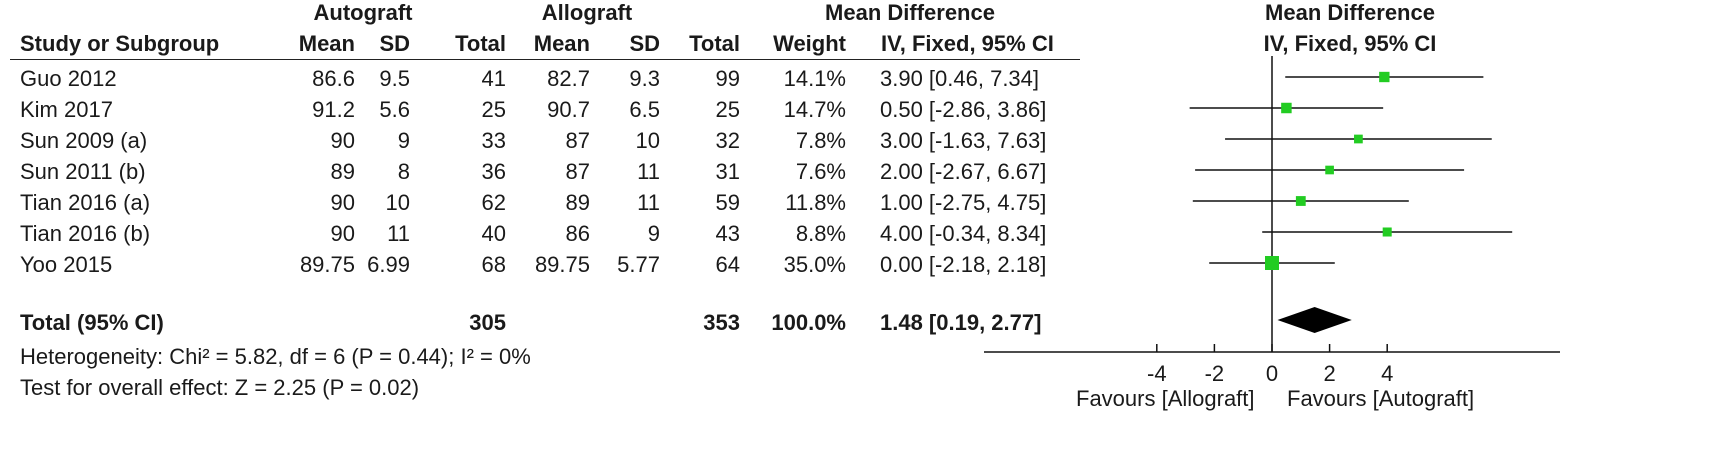 The image size is (1713, 450). What do you see at coordinates (326, 43) in the screenshot?
I see `mean1-header: Mean` at bounding box center [326, 43].